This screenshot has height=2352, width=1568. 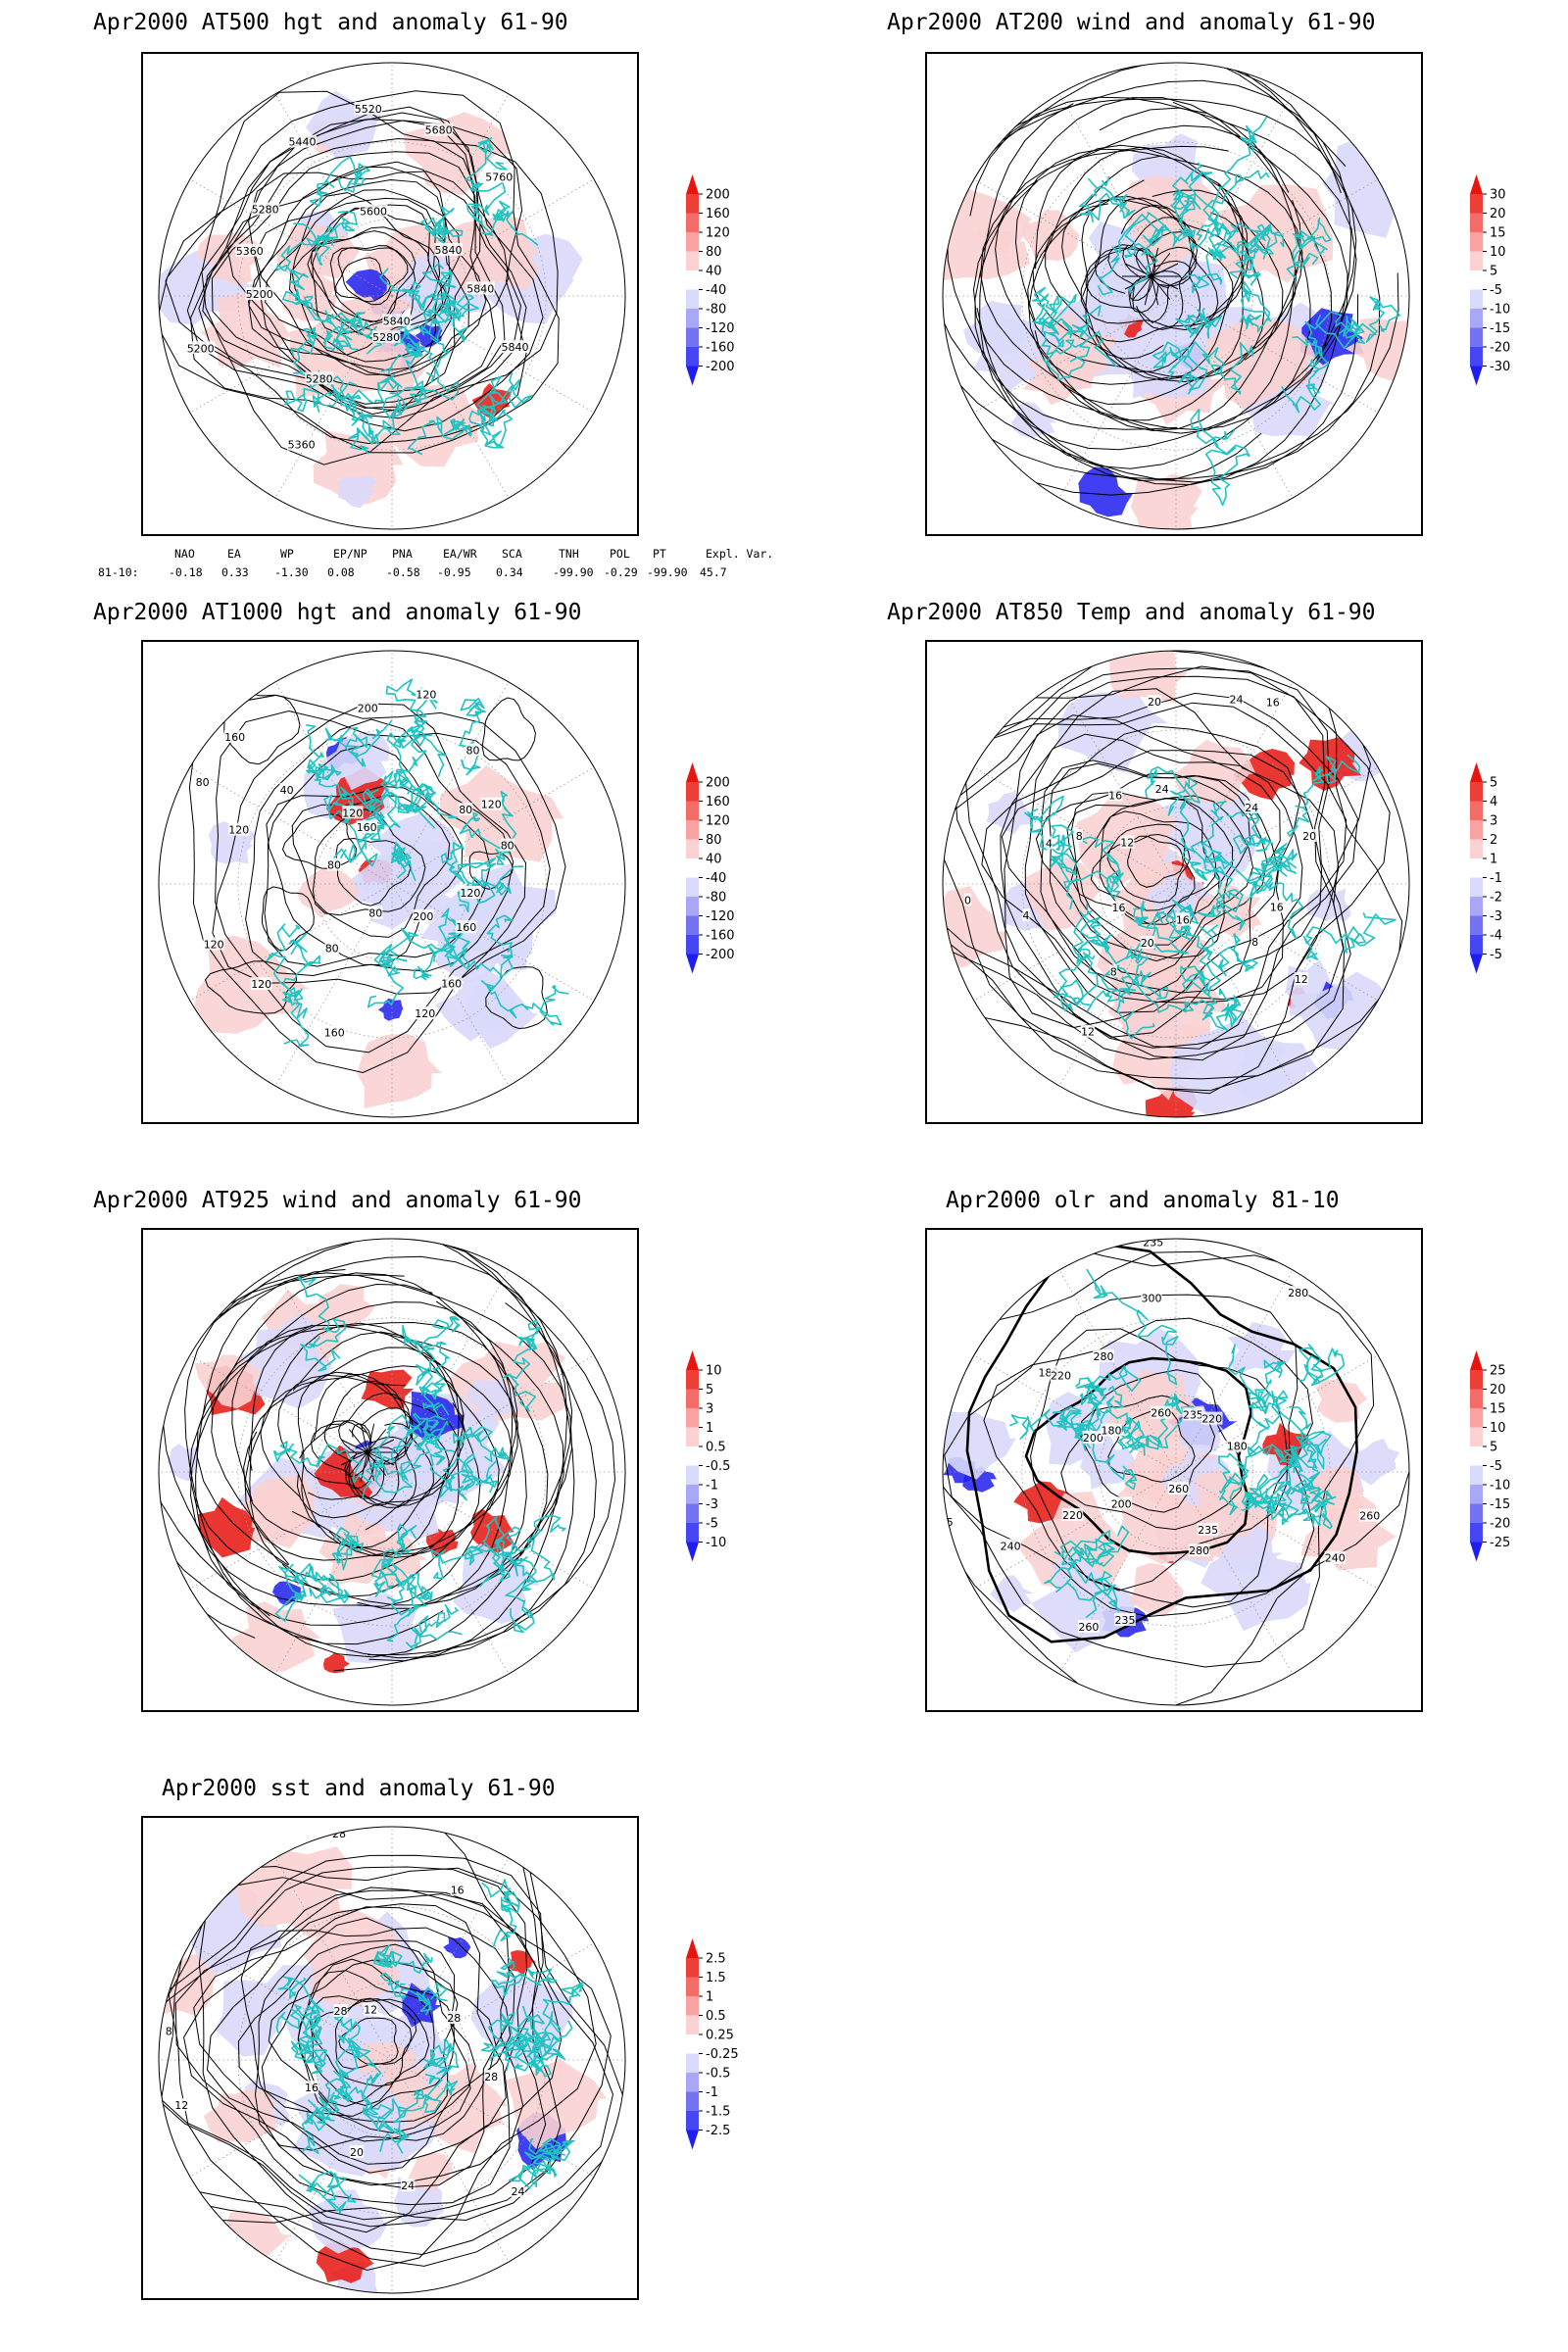 What do you see at coordinates (1152, 1299) in the screenshot?
I see `contour-label: 300` at bounding box center [1152, 1299].